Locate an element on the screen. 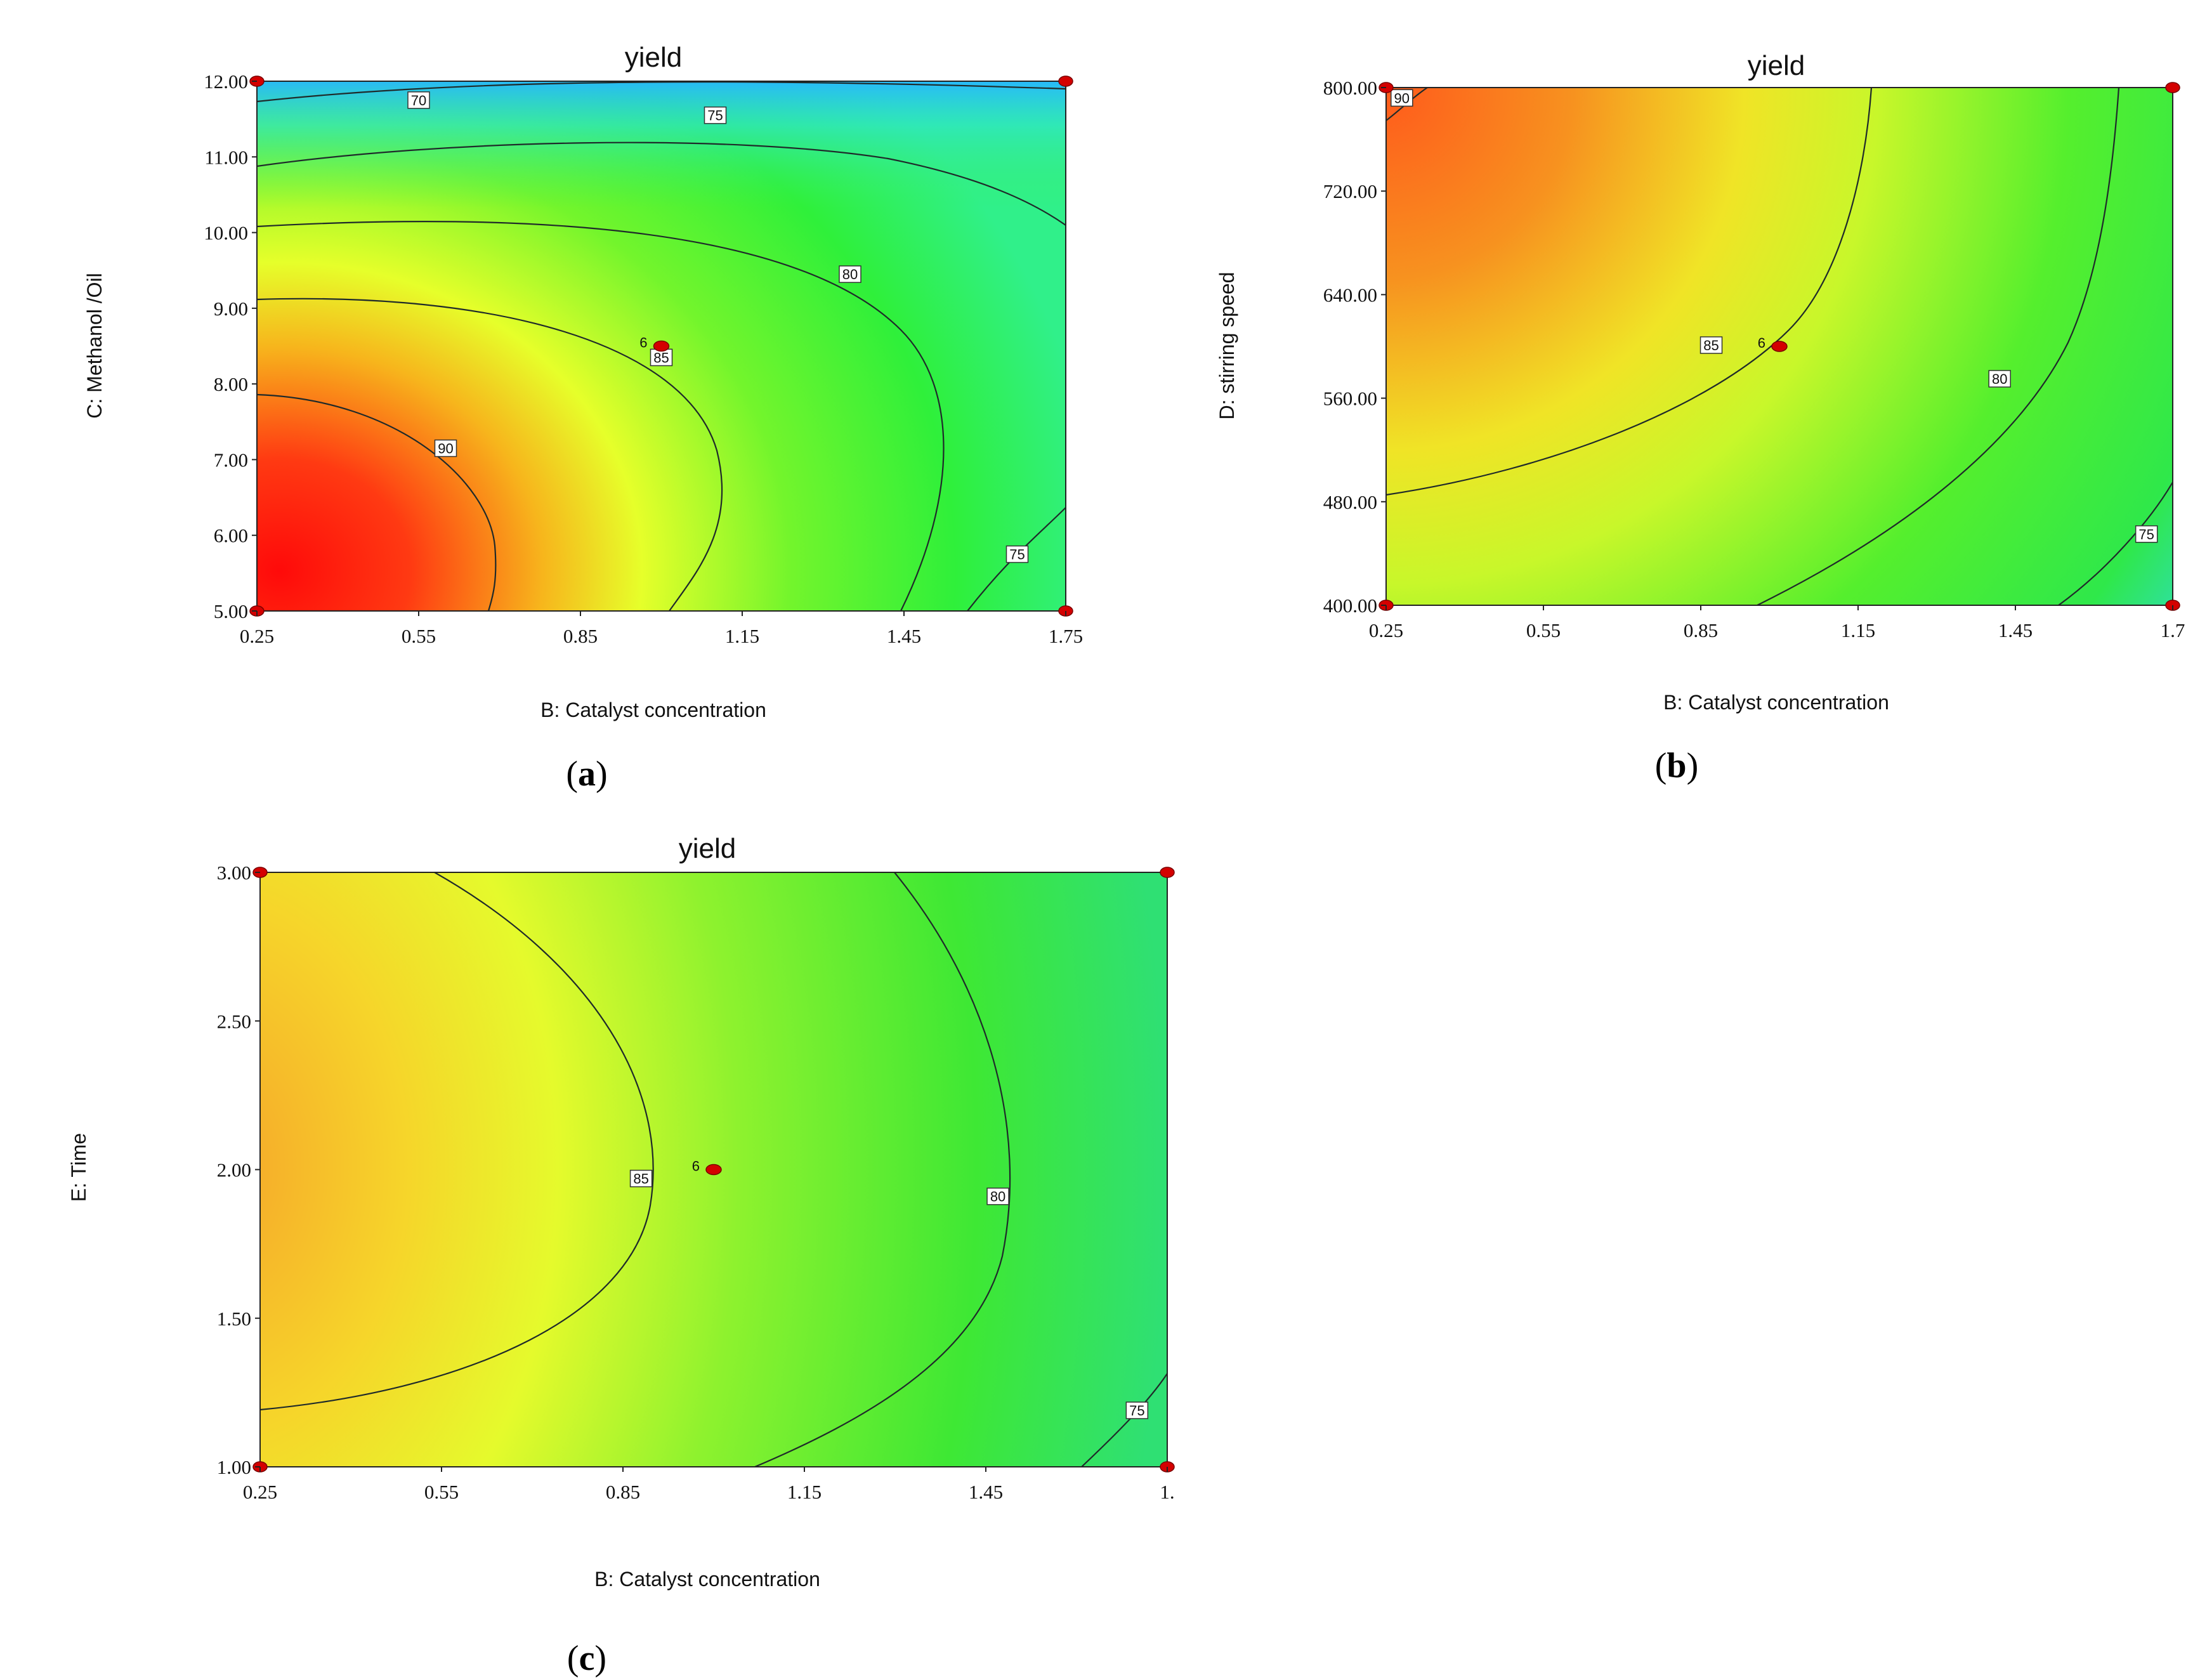  panel-label-b: (b) is located at coordinates (1676, 766).